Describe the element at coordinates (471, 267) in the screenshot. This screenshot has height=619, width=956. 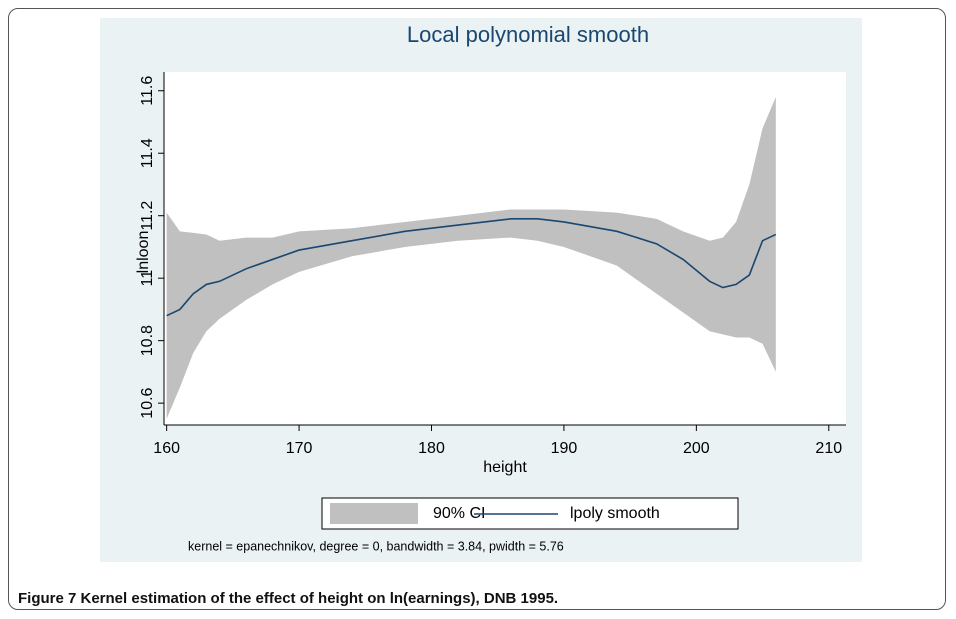
I see `smooth-line` at that location.